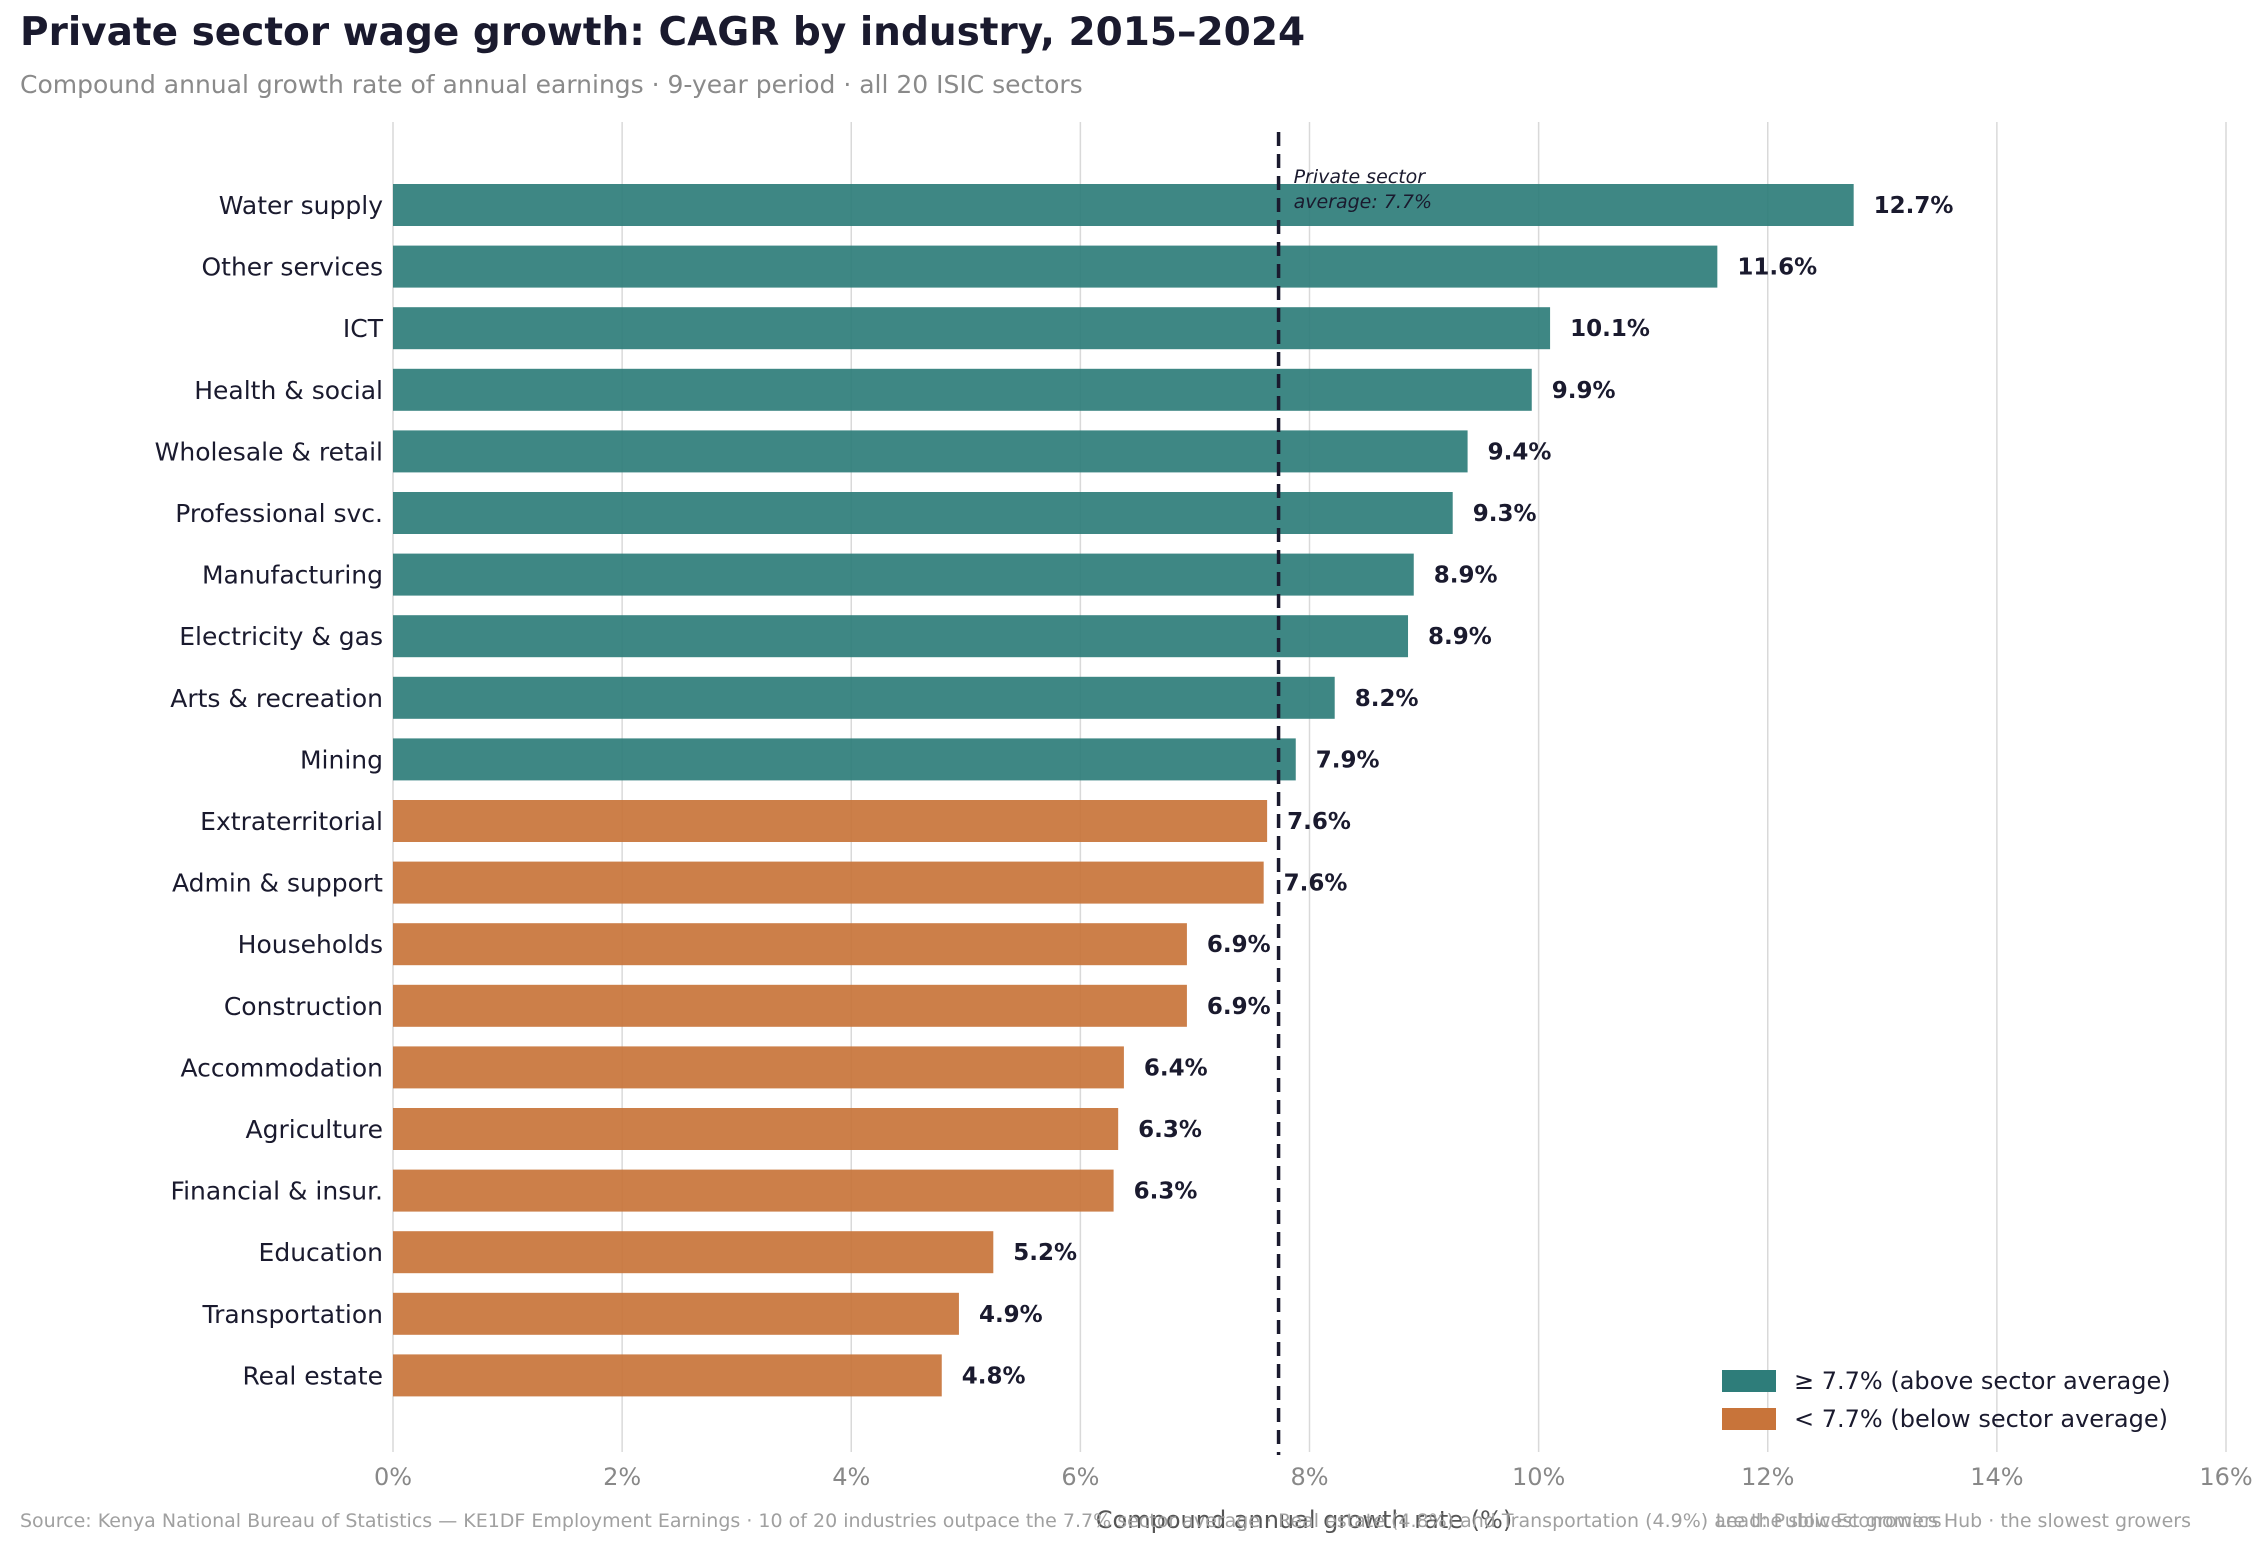 The image size is (2263, 1548). Describe the element at coordinates (1045, 1253) in the screenshot. I see `value-label: 5.2%` at that location.